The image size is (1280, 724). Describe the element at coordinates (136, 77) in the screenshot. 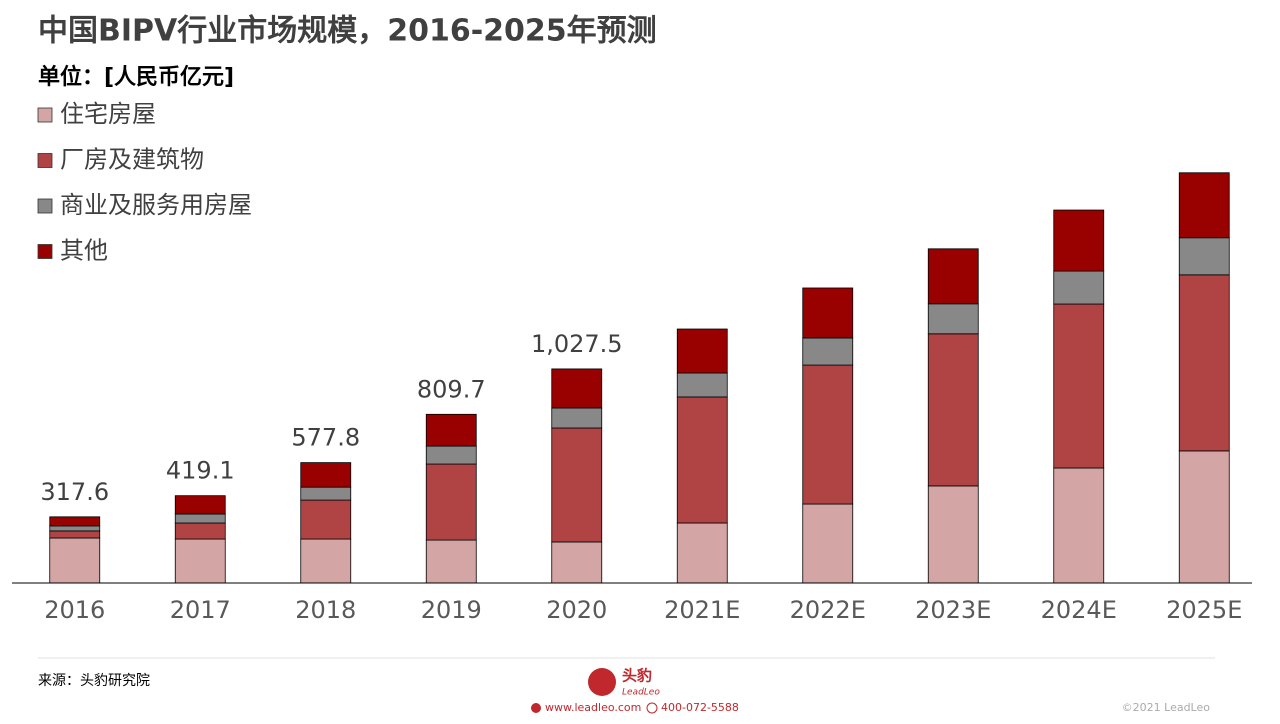

I see `unit-label: 单位：[人民币亿元]` at that location.